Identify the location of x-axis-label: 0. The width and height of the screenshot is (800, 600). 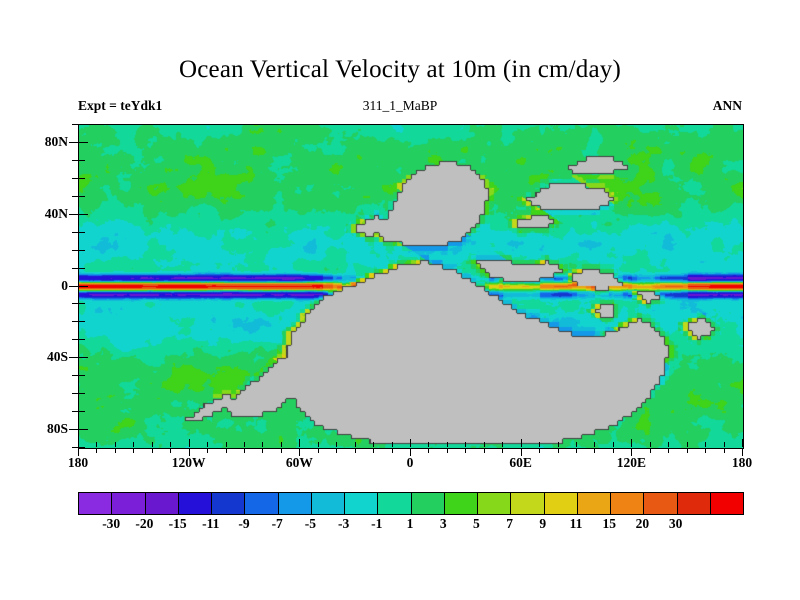
(410, 462).